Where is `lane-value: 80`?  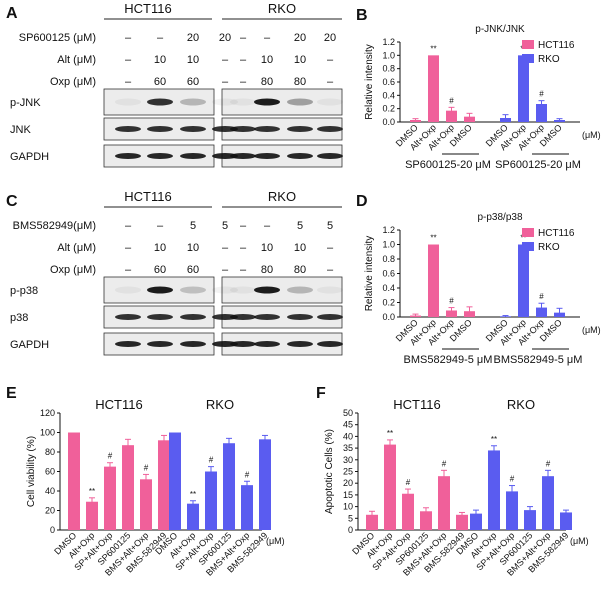
lane-value: 80 is located at coordinates (300, 82).